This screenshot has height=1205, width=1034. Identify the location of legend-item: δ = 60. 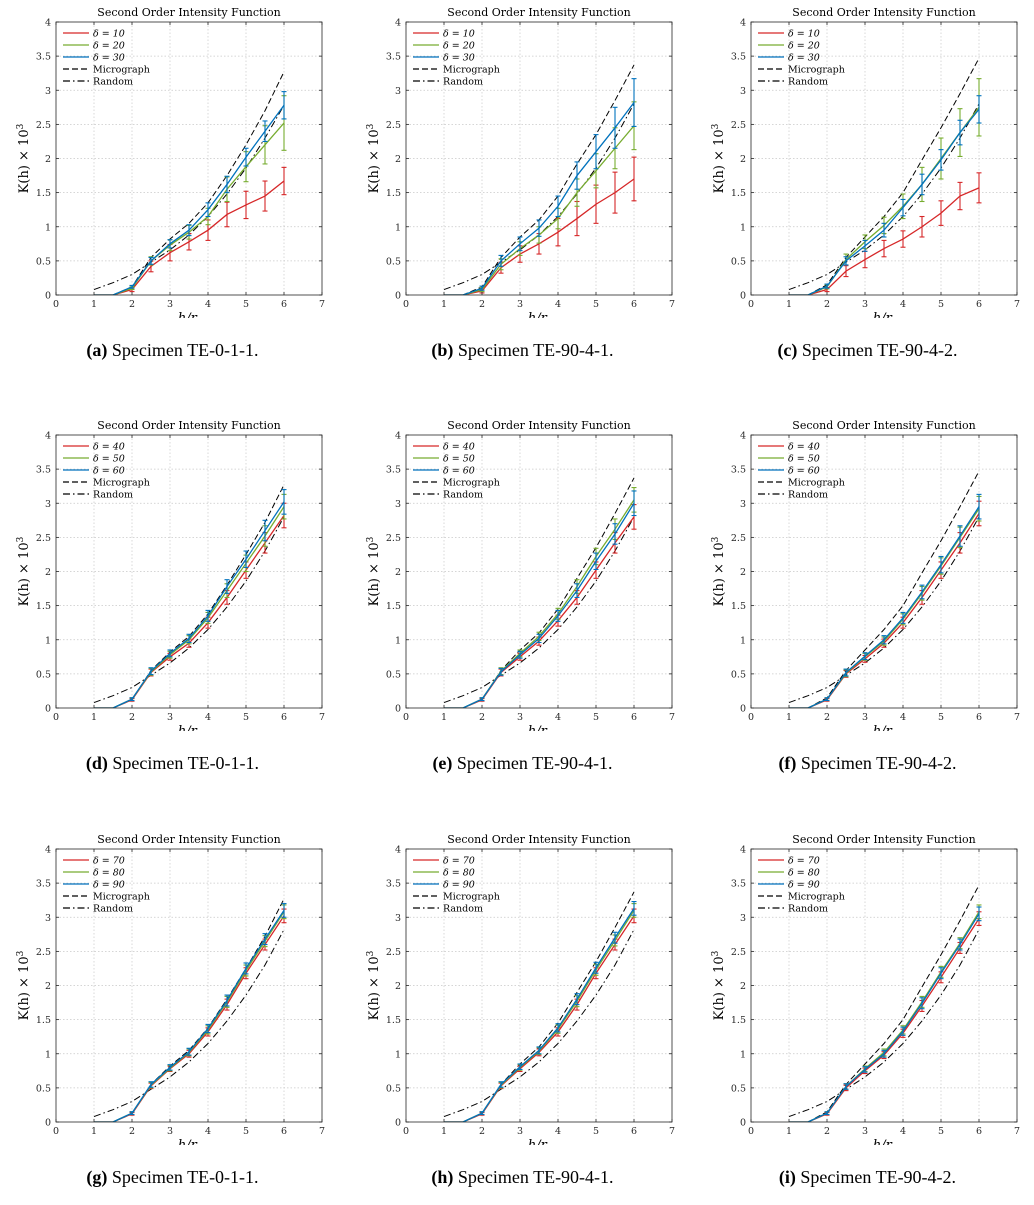
(789, 471).